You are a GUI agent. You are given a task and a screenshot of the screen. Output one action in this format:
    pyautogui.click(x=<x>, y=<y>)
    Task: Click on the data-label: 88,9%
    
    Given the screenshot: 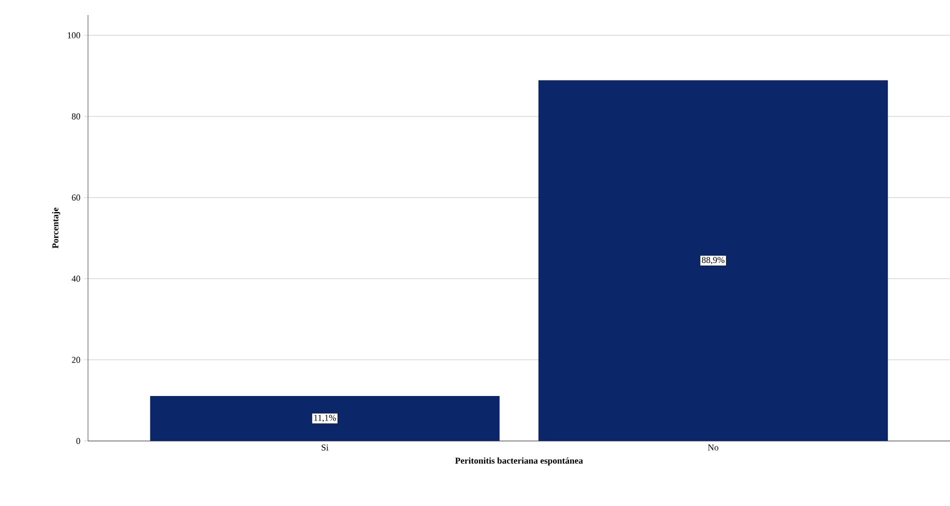 What is the action you would take?
    pyautogui.click(x=713, y=260)
    